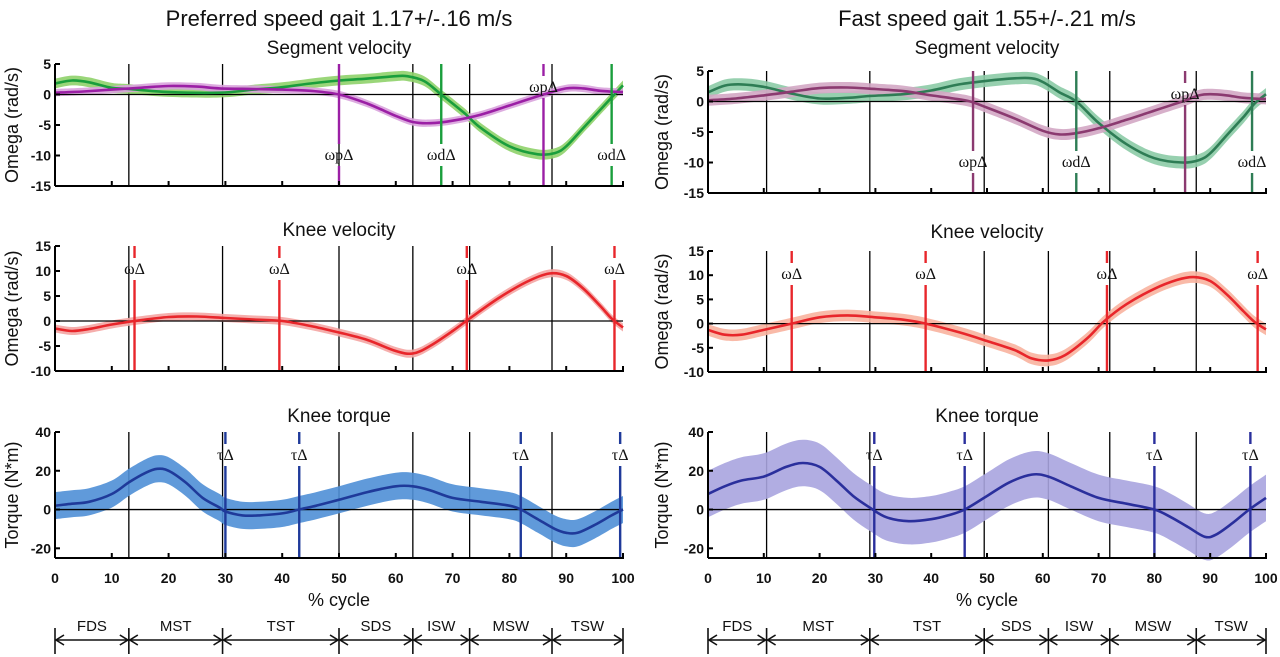  Describe the element at coordinates (696, 275) in the screenshot. I see `y-tick-label: 10` at that location.